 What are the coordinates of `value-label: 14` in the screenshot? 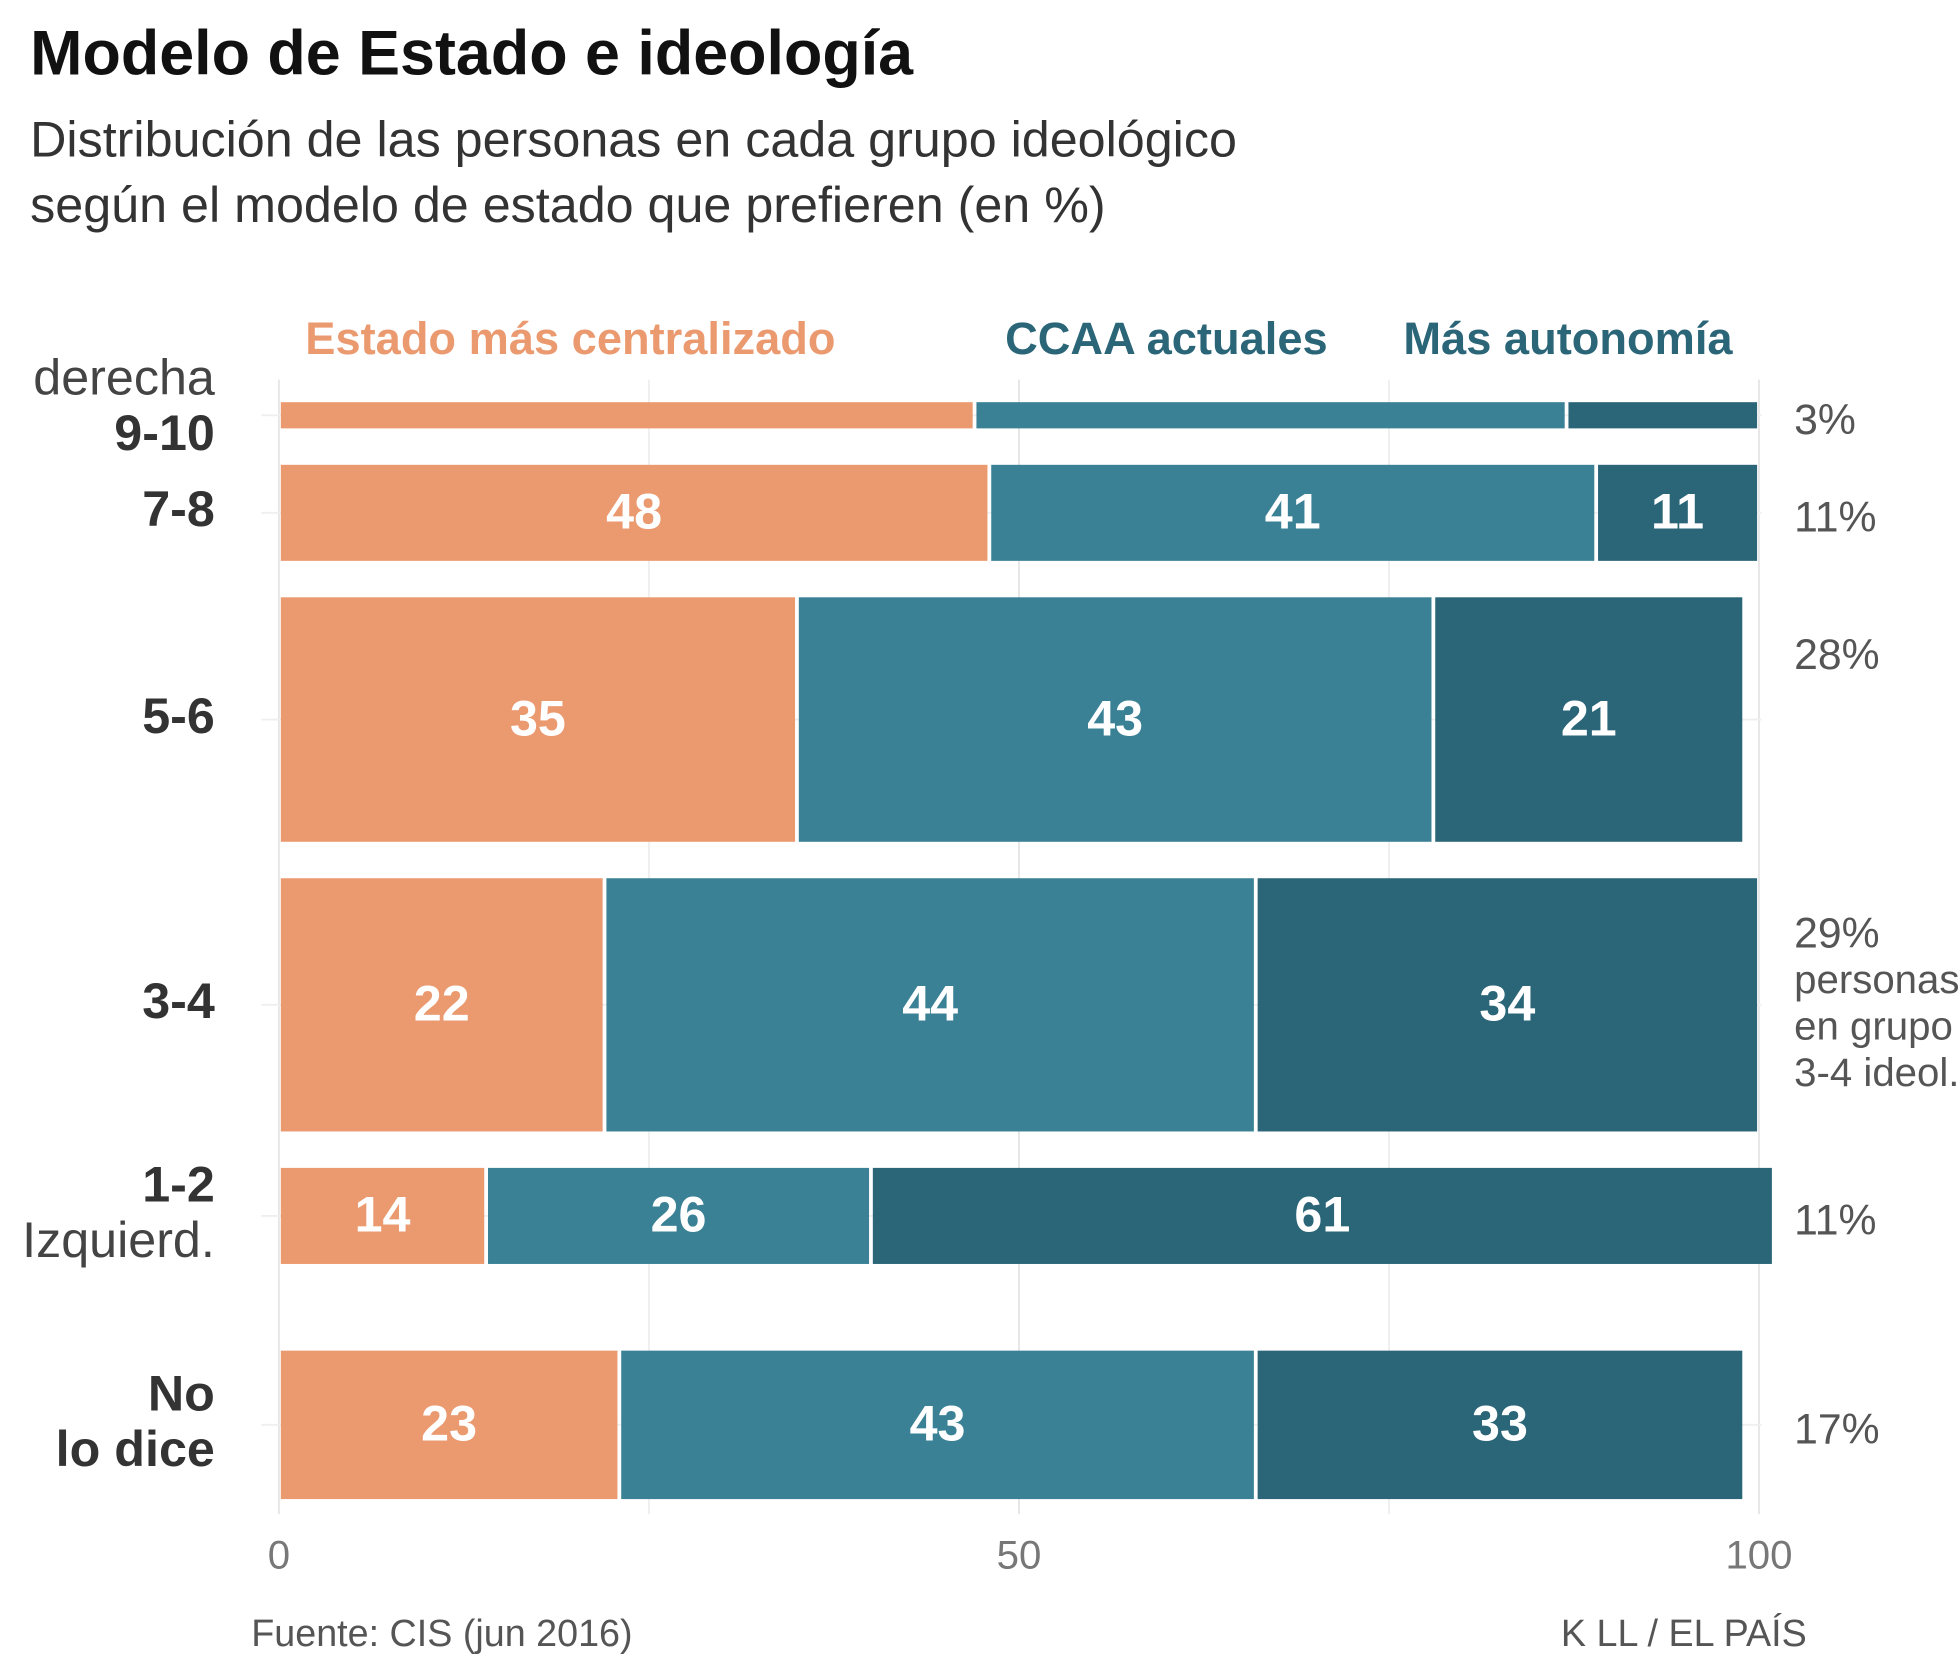 It's located at (383, 1215).